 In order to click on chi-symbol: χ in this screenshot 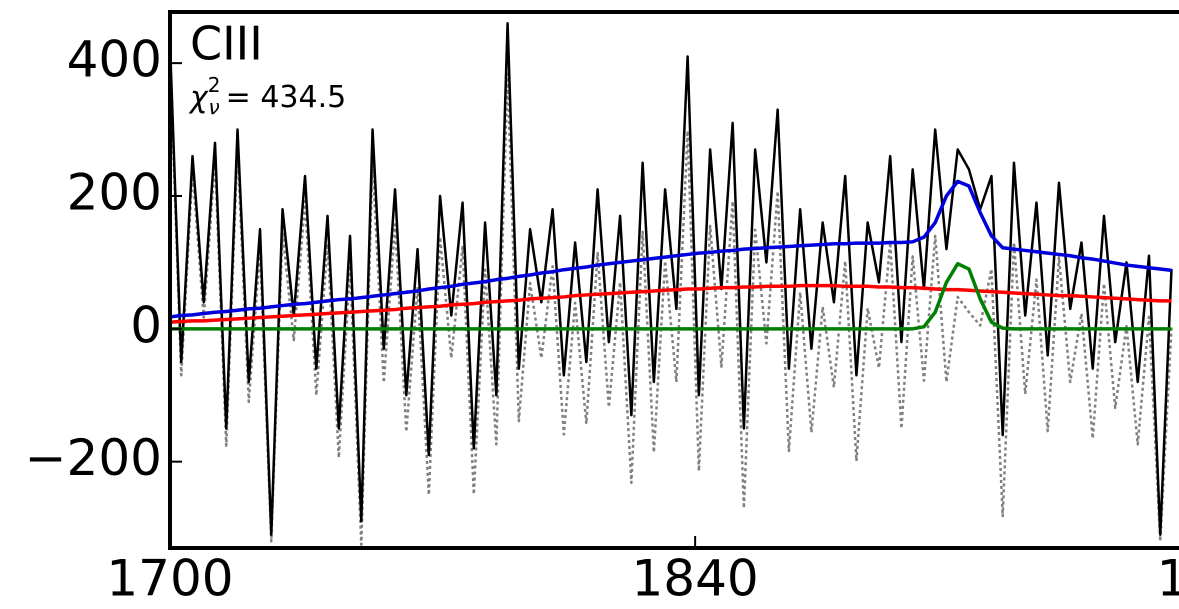, I will do `click(198, 97)`.